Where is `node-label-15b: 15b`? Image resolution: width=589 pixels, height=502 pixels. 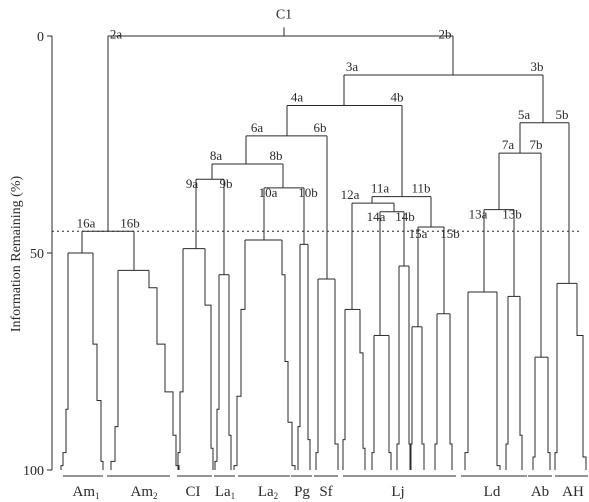
node-label-15b: 15b is located at coordinates (450, 233).